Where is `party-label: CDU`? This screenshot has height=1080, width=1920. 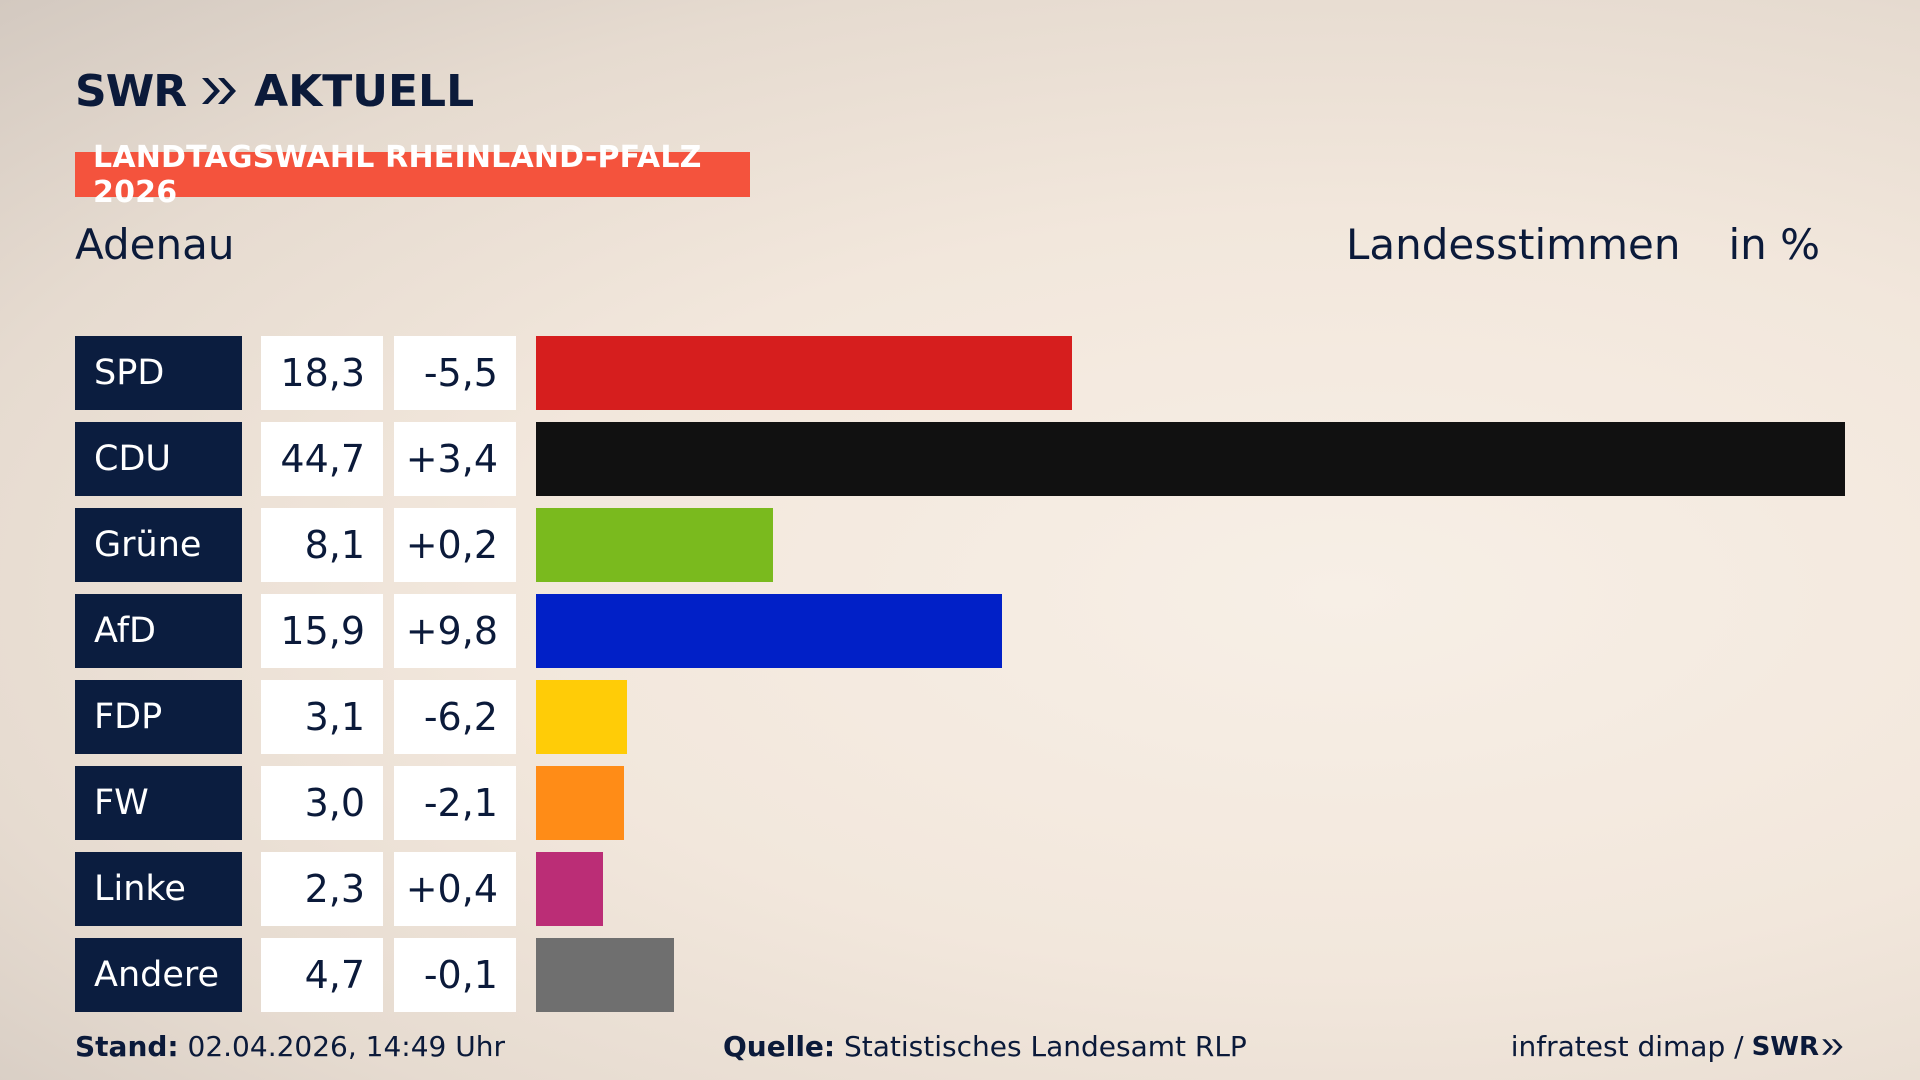
party-label: CDU is located at coordinates (158, 459).